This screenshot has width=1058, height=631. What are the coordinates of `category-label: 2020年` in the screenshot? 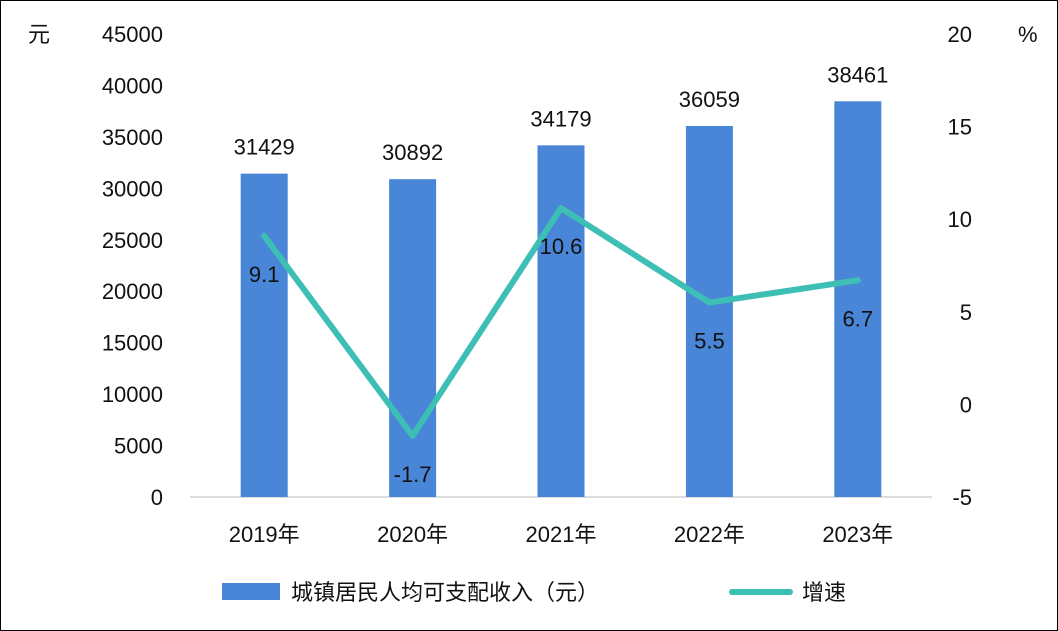 It's located at (412, 534).